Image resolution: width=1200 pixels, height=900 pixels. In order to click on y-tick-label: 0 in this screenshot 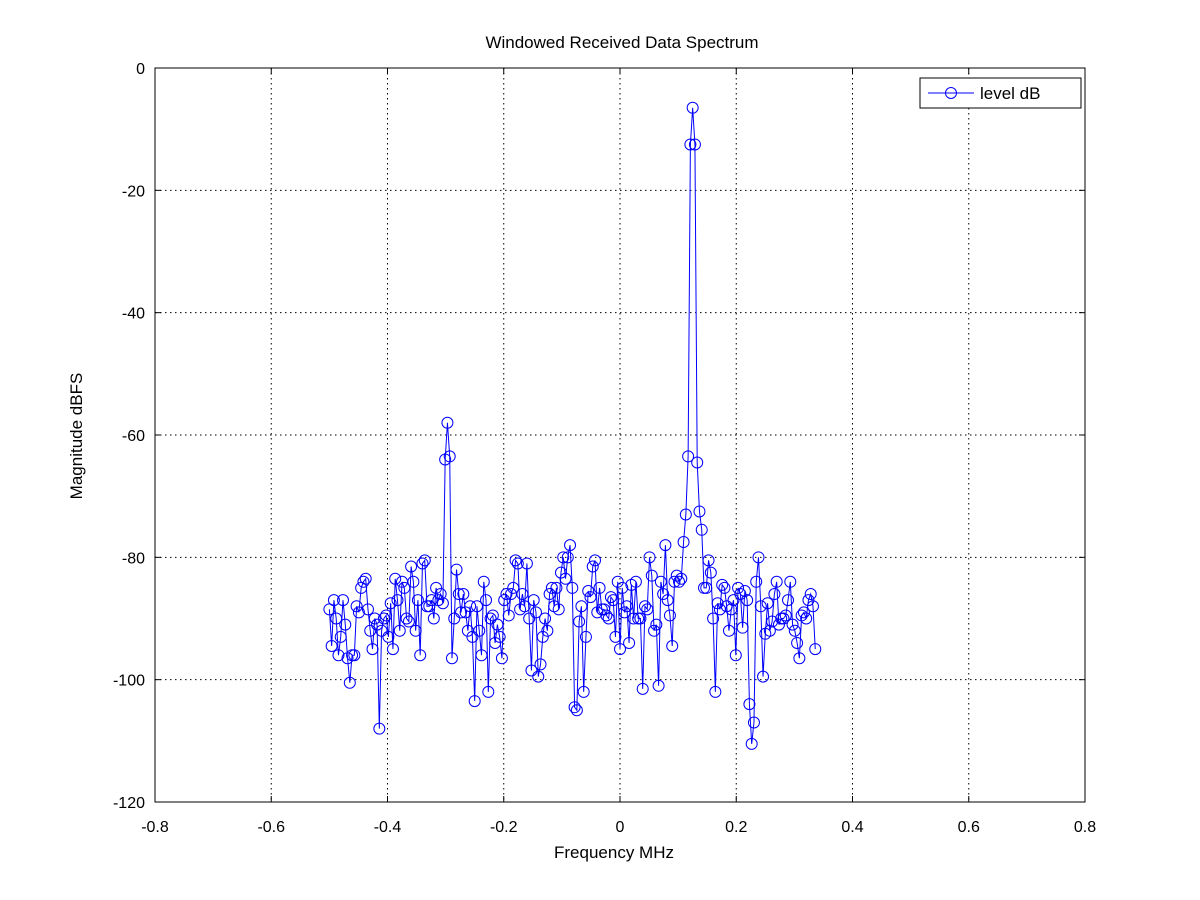, I will do `click(140, 69)`.